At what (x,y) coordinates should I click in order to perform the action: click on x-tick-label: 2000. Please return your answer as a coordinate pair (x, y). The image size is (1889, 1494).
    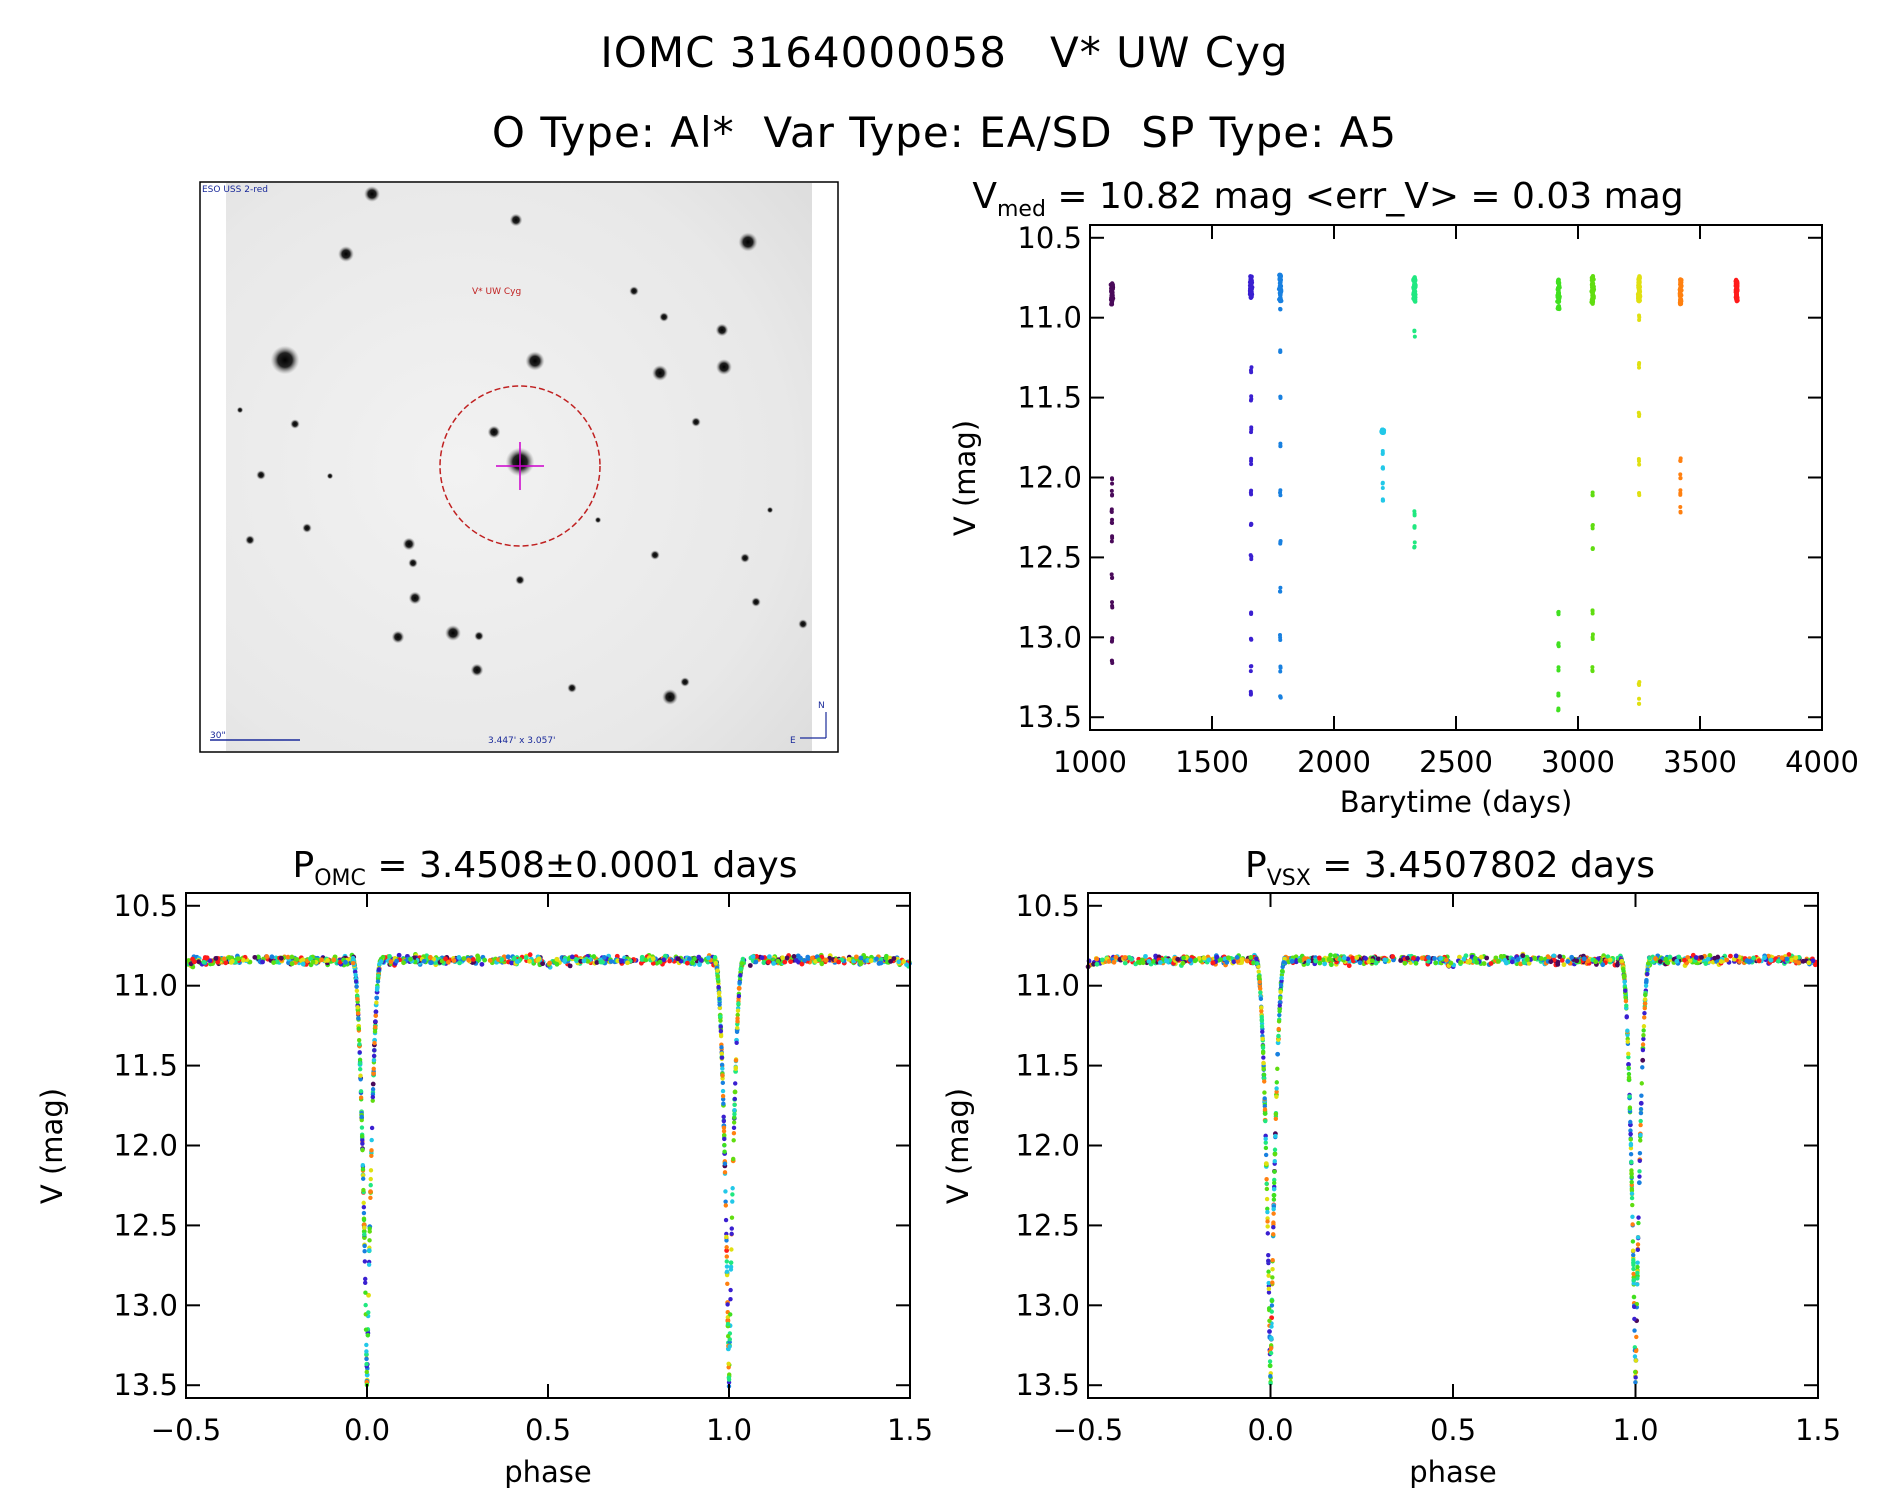
    Looking at the image, I should click on (1334, 762).